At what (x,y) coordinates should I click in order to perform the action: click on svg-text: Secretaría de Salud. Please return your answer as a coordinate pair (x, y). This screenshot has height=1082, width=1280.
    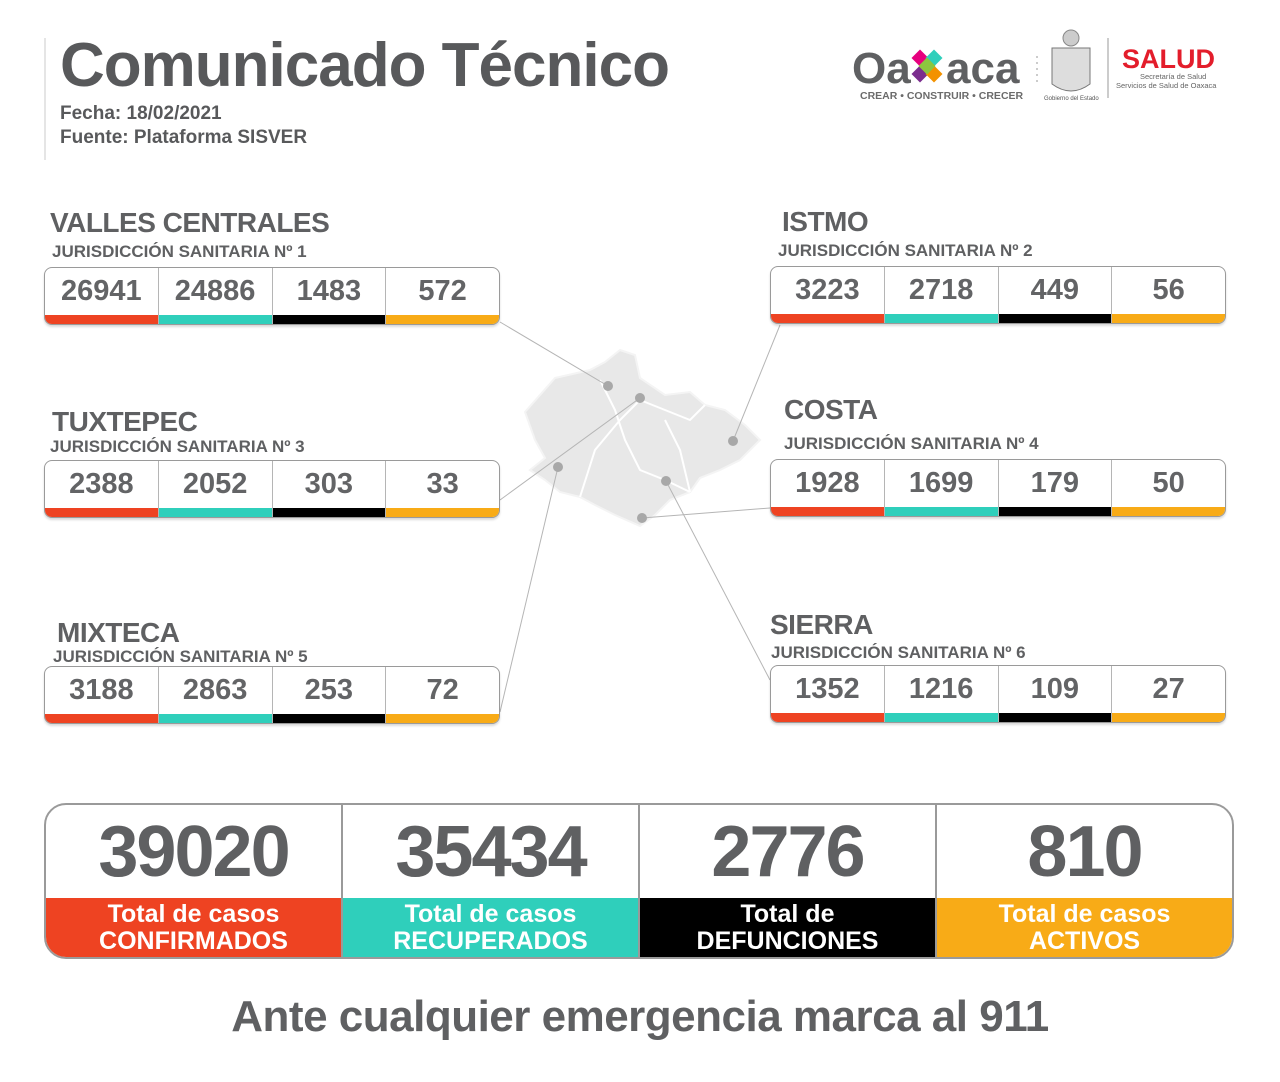
    Looking at the image, I should click on (1173, 76).